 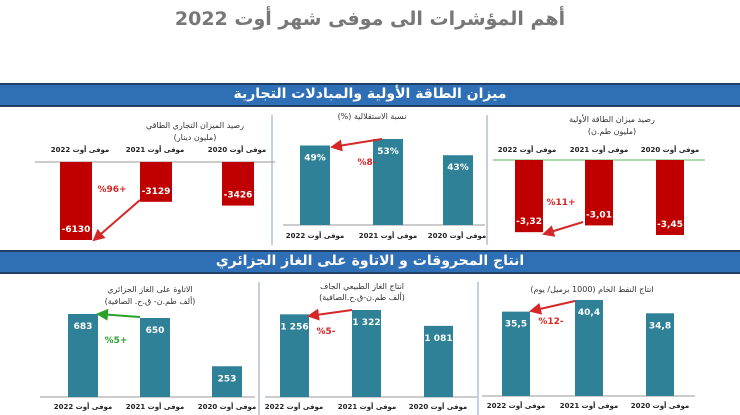 What do you see at coordinates (612, 119) in the screenshot?
I see `chart-title: رصيد ميزان الطاقة الأولية` at bounding box center [612, 119].